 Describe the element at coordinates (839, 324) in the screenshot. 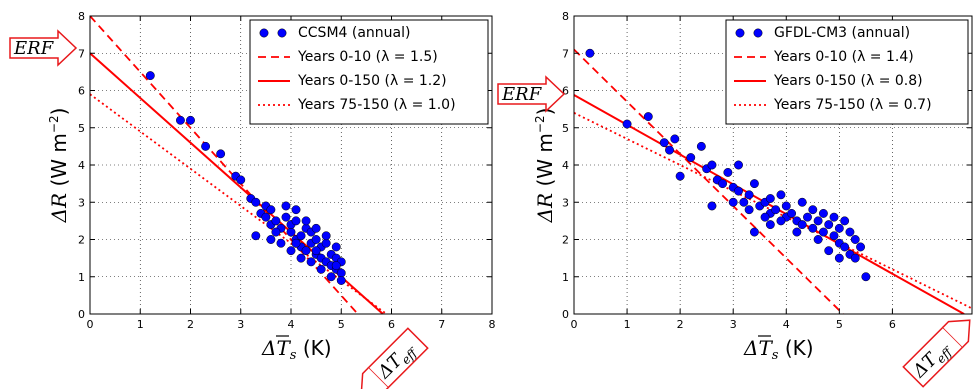

I see `x-tick-label: 5` at that location.